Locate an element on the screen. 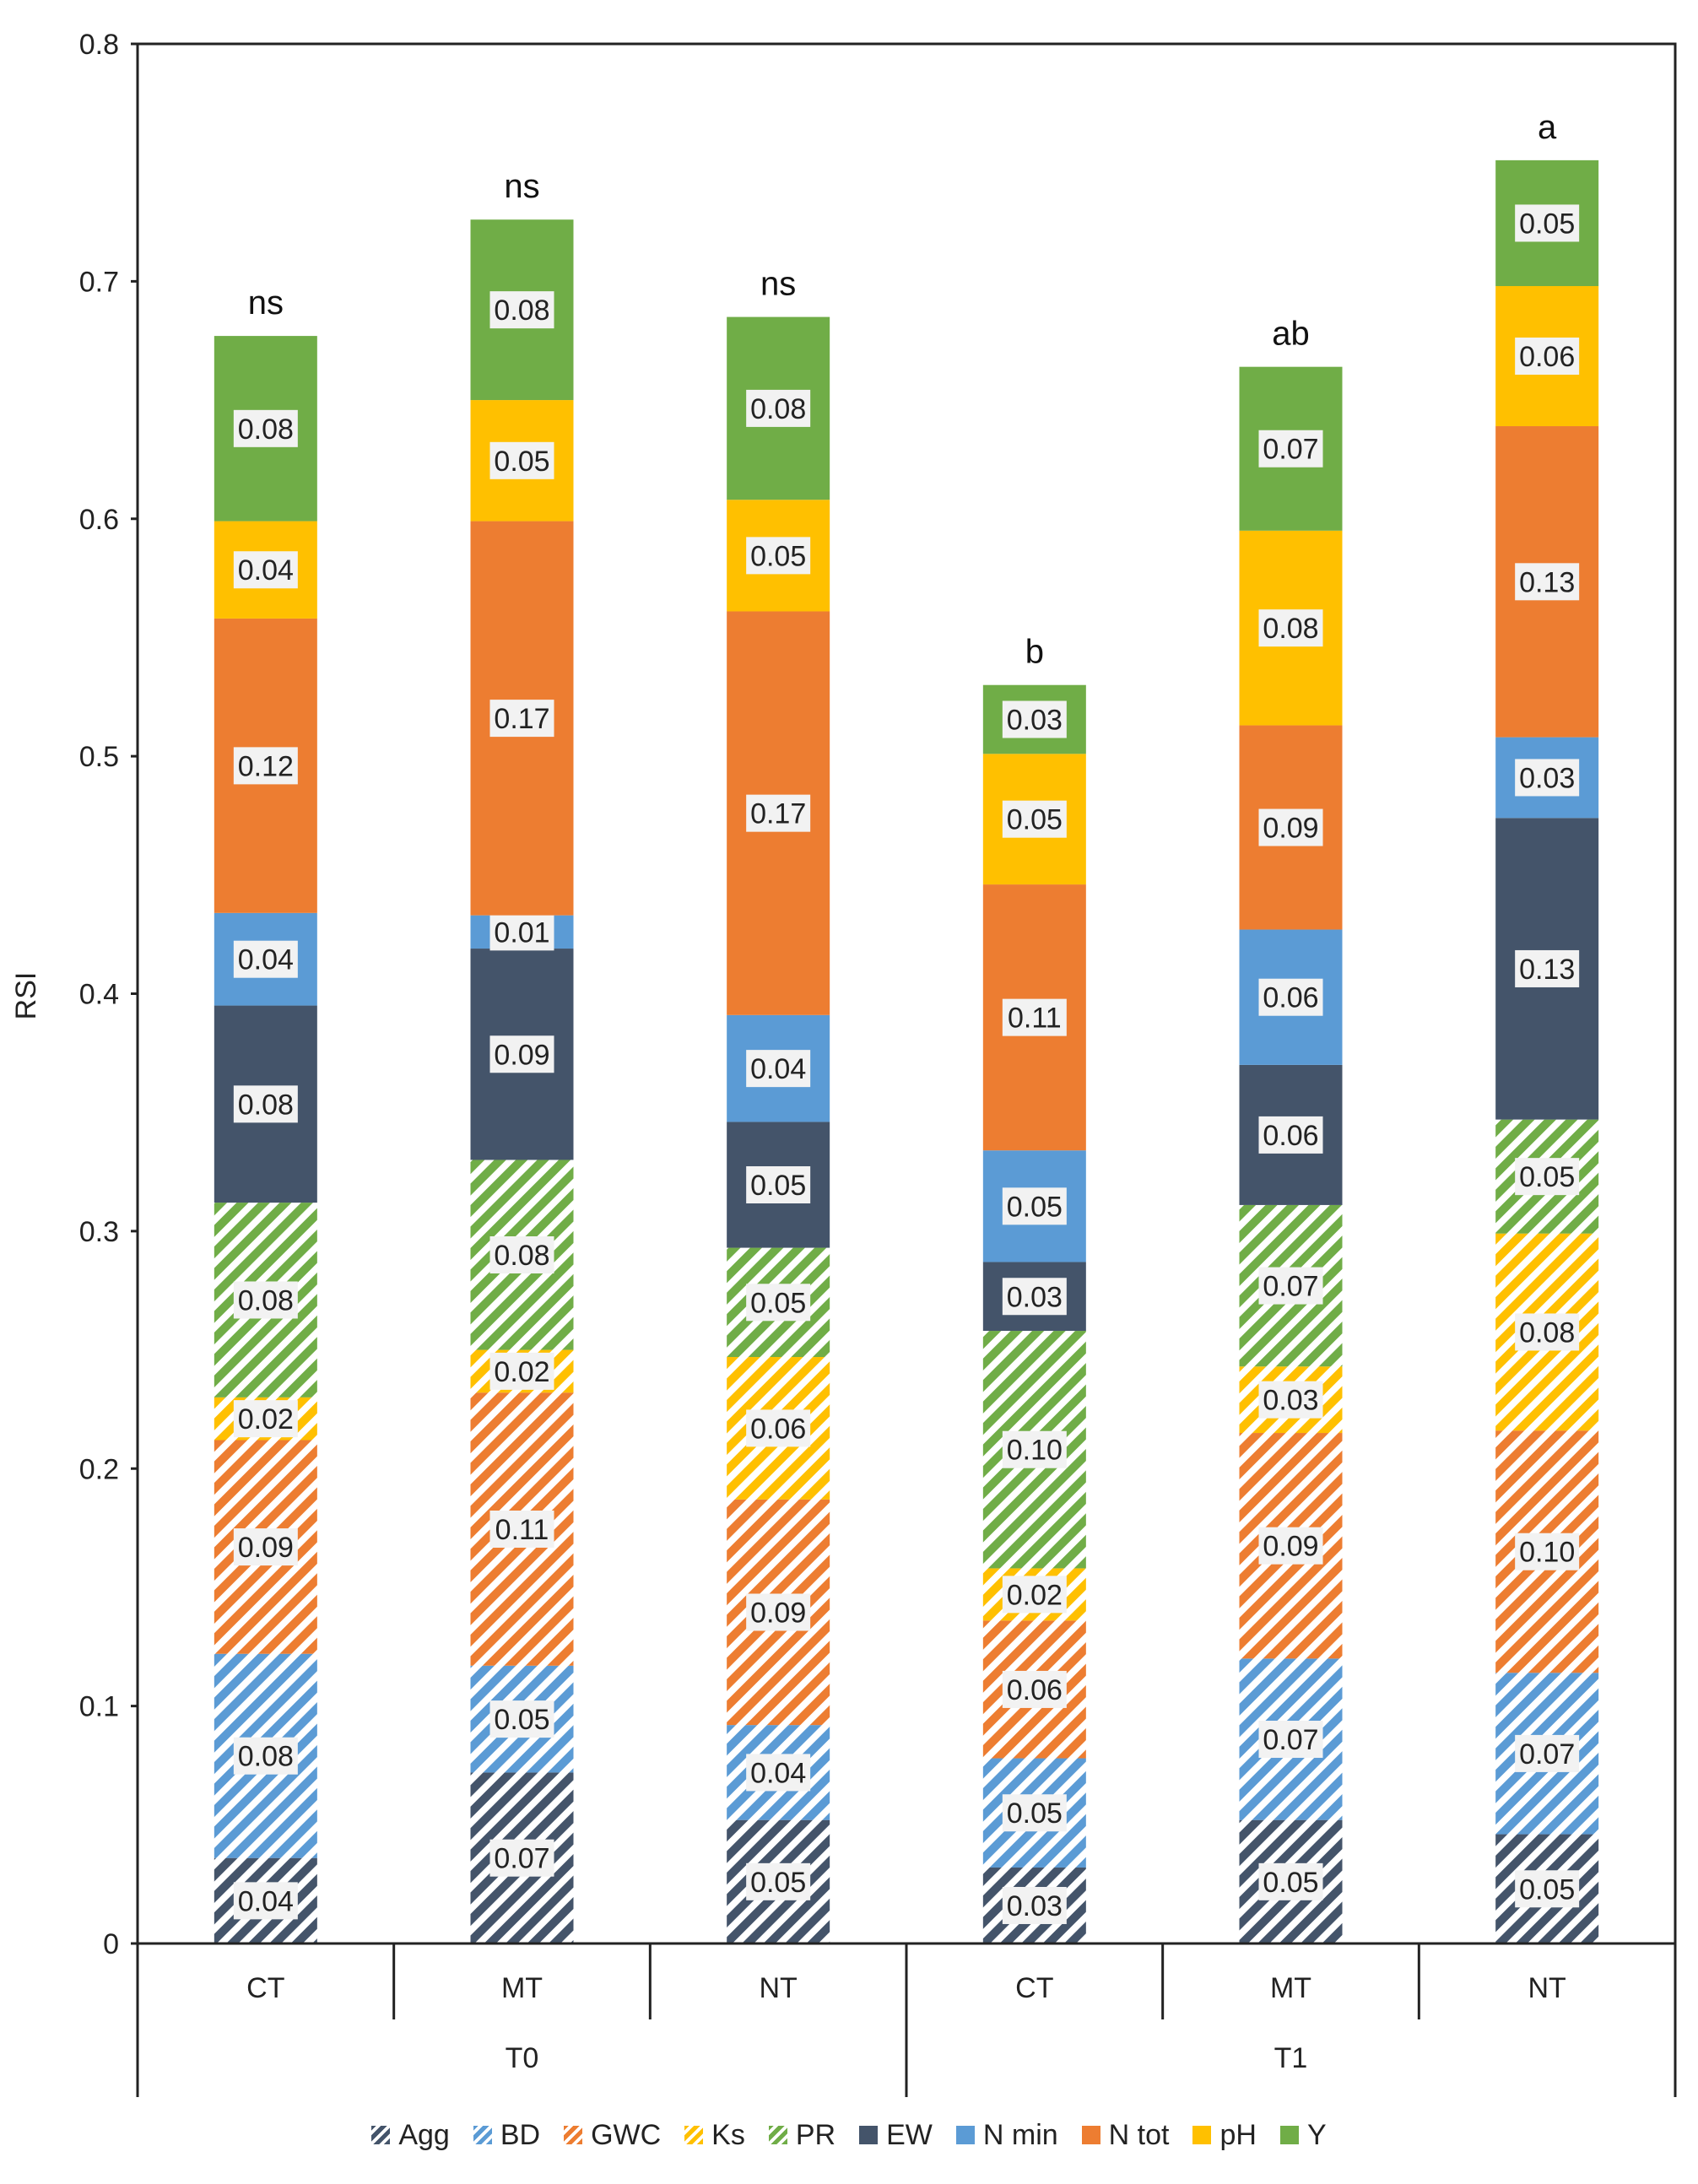 The height and width of the screenshot is (2184, 1698). data-label: 0.12 is located at coordinates (266, 766).